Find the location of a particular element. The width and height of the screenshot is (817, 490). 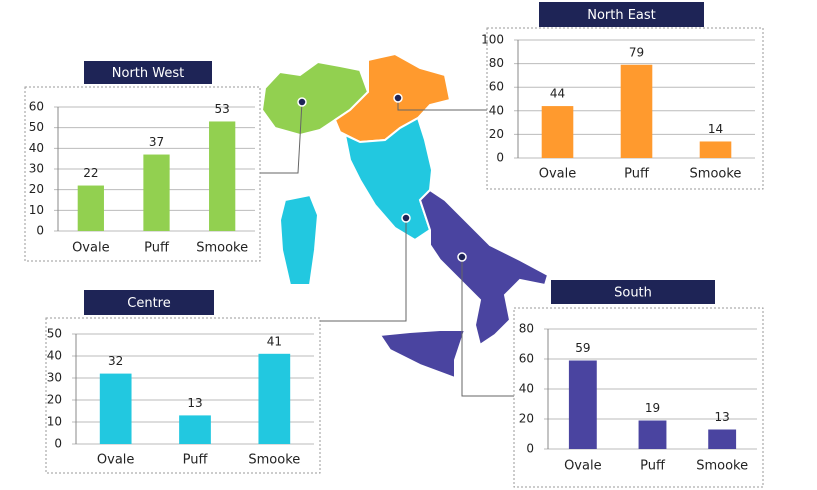

dots is located at coordinates (382, 177).